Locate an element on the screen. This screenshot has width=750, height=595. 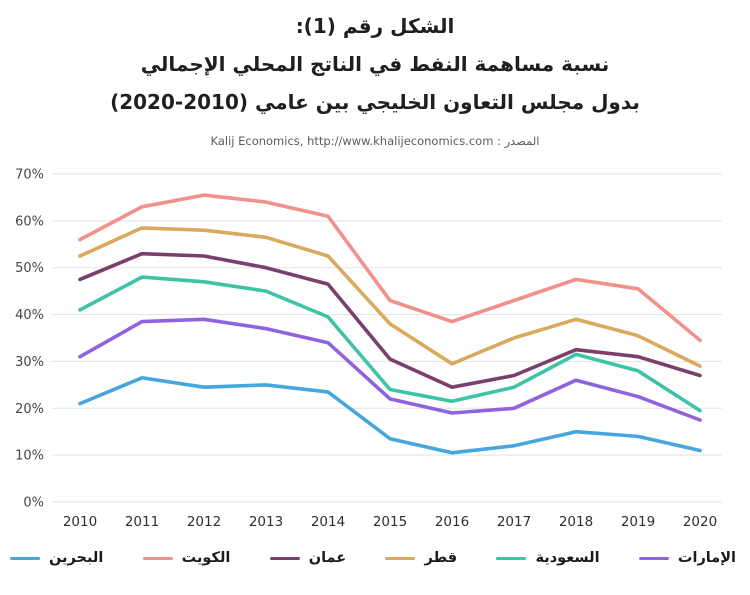
legend-label-oman: عمان is located at coordinates (327, 558).